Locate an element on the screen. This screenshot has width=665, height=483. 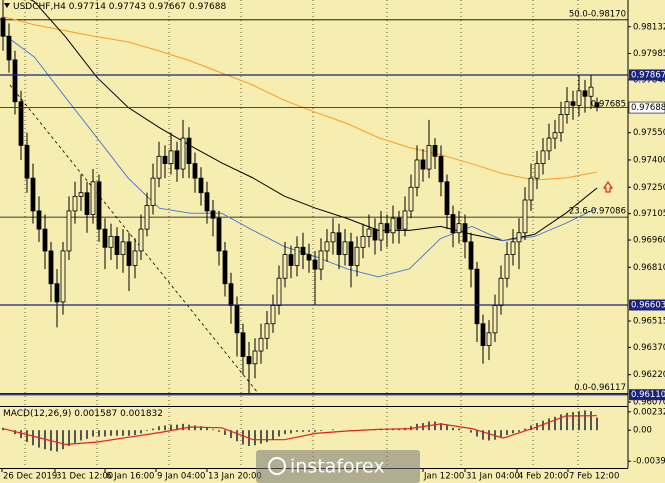
y-tick-label: 0.96070 is located at coordinates (649, 402).